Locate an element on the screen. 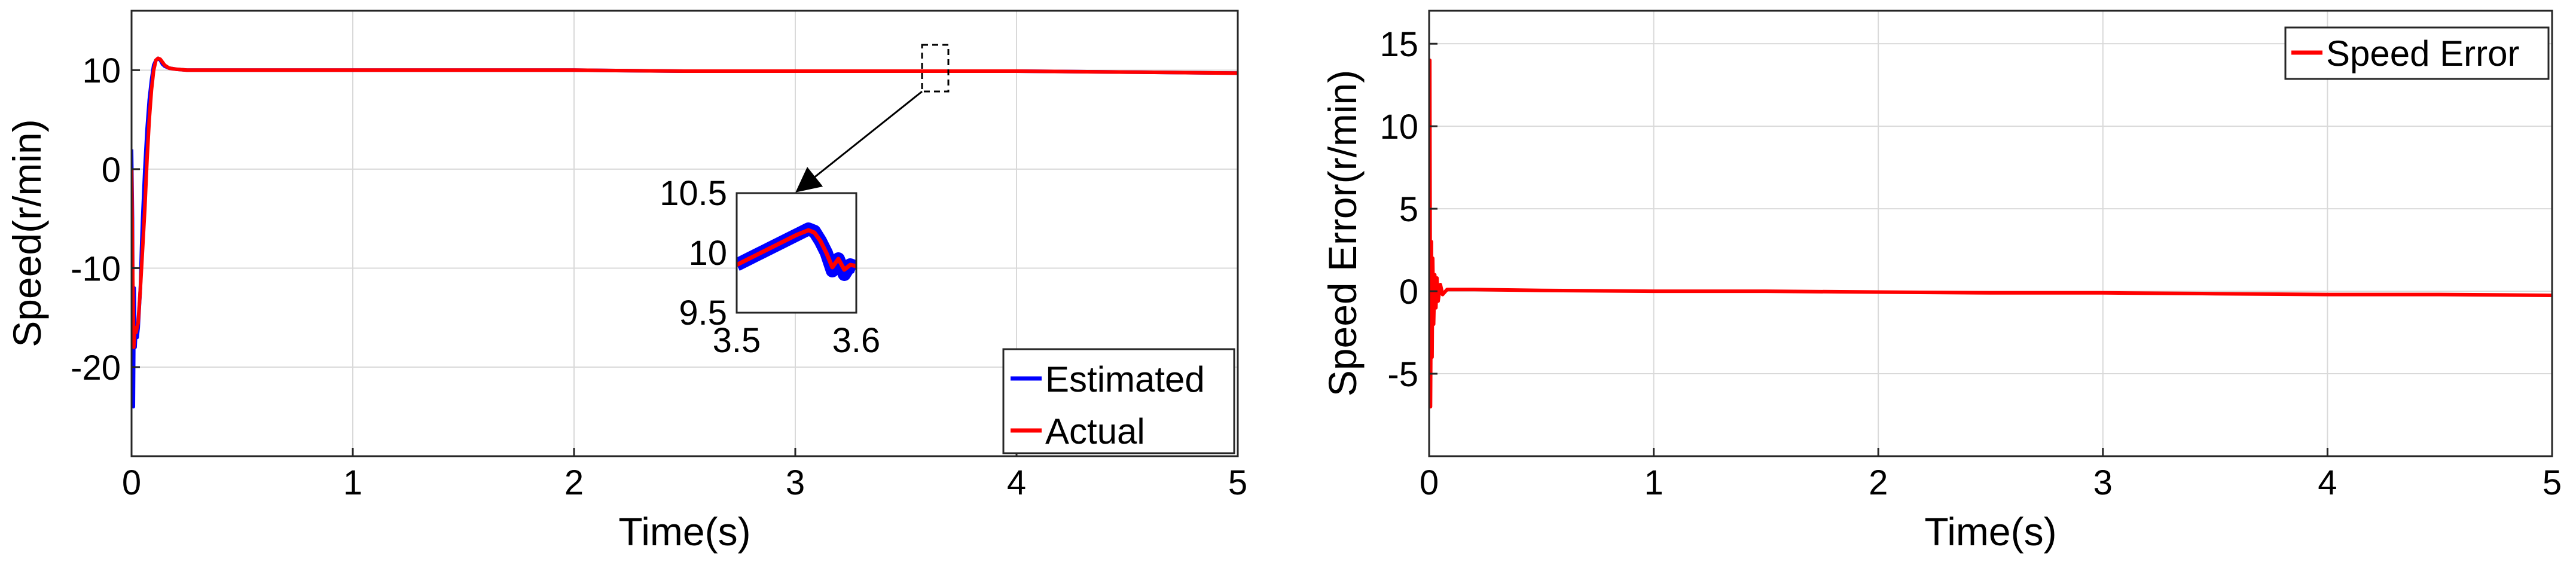 The height and width of the screenshot is (568, 2576). speed-chart-legend: Estimated Actual is located at coordinates (1118, 401).